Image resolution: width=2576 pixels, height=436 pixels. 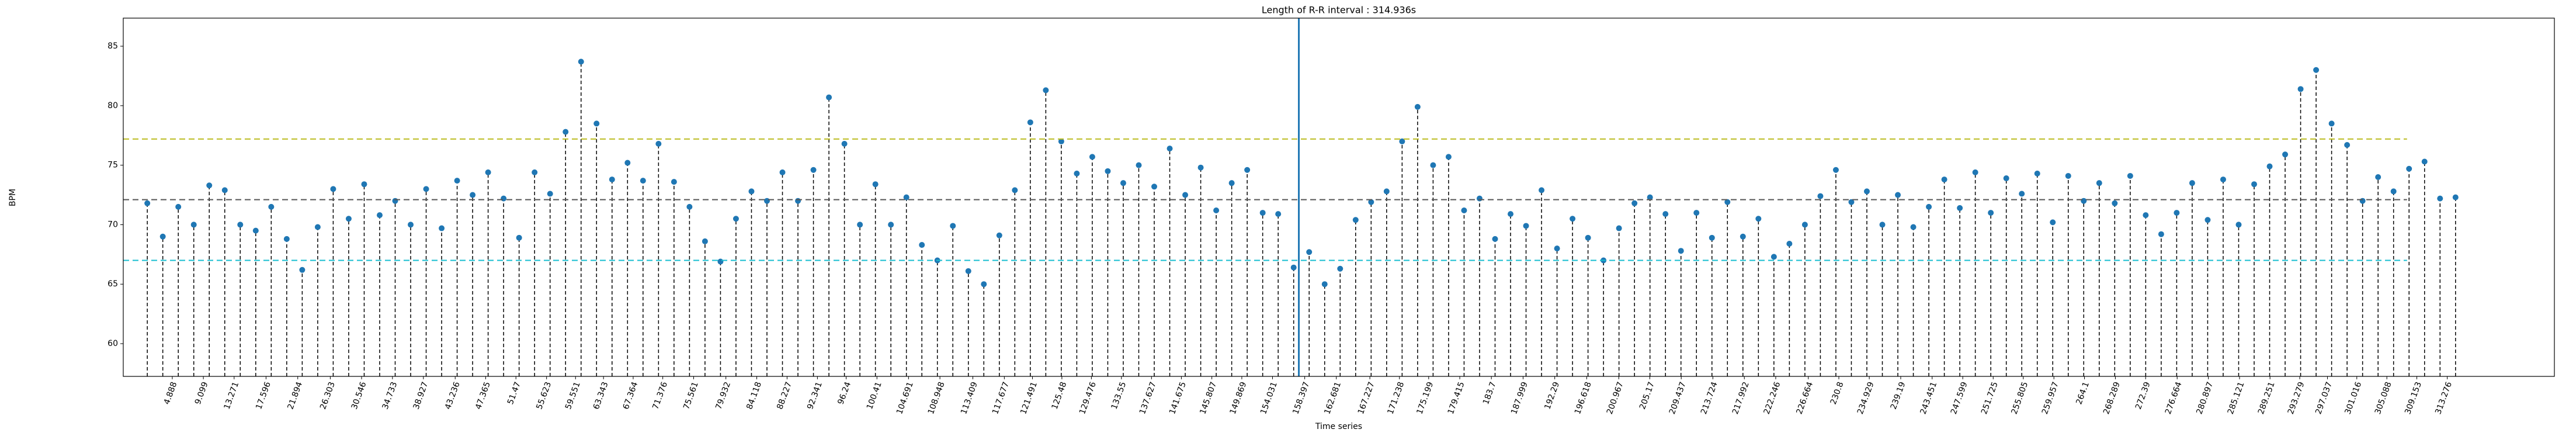 What do you see at coordinates (1208, 398) in the screenshot?
I see `x-tick-label: 145.807` at bounding box center [1208, 398].